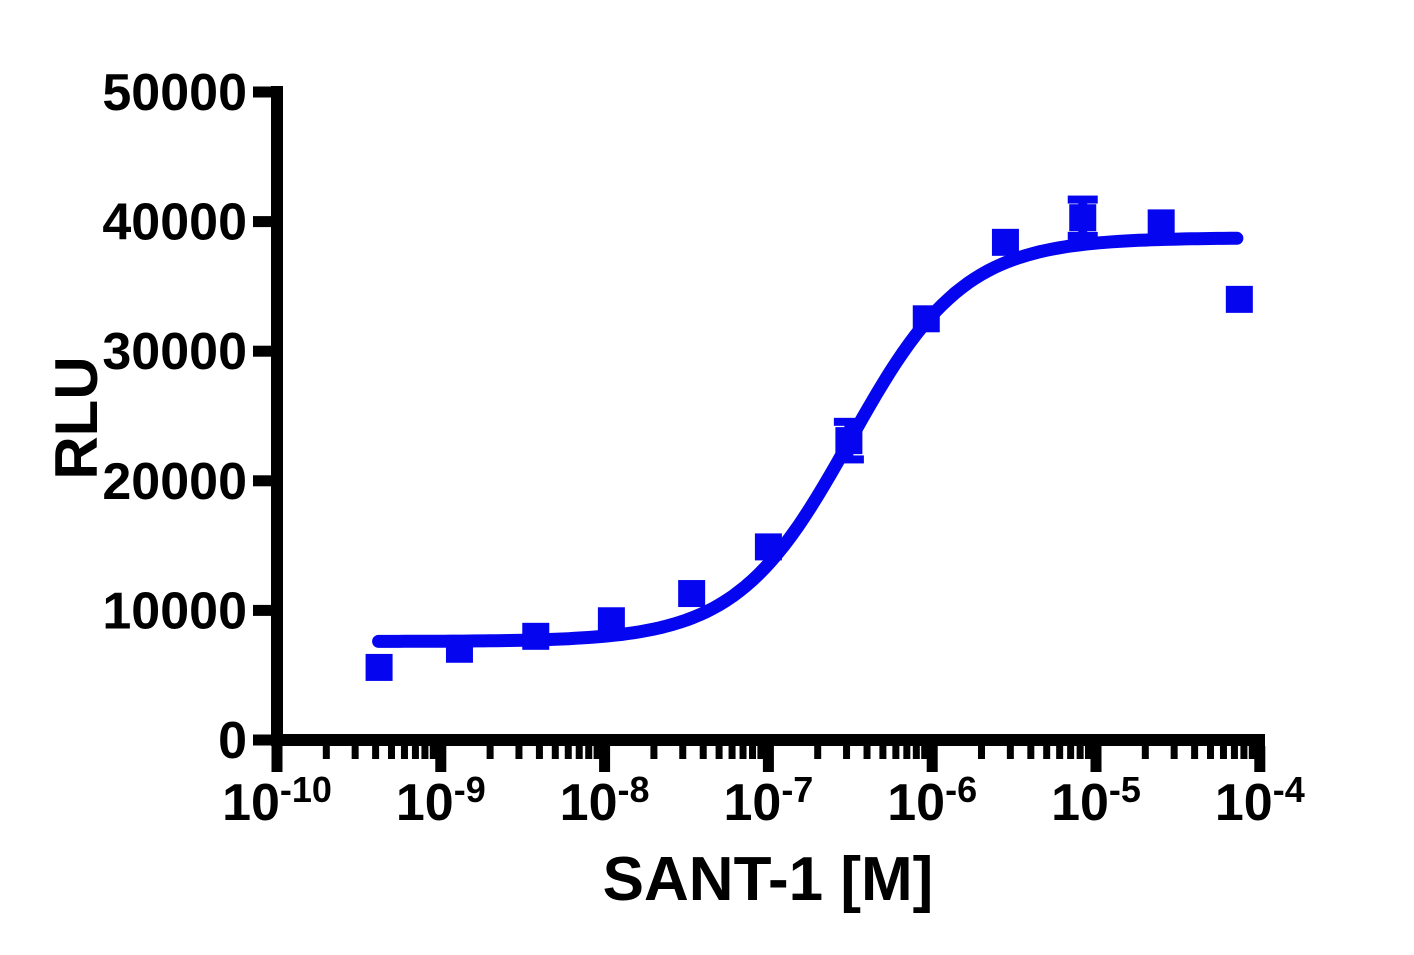 The image size is (1414, 955). What do you see at coordinates (768, 879) in the screenshot?
I see `x-axis-title: SANT-1 [M]` at bounding box center [768, 879].